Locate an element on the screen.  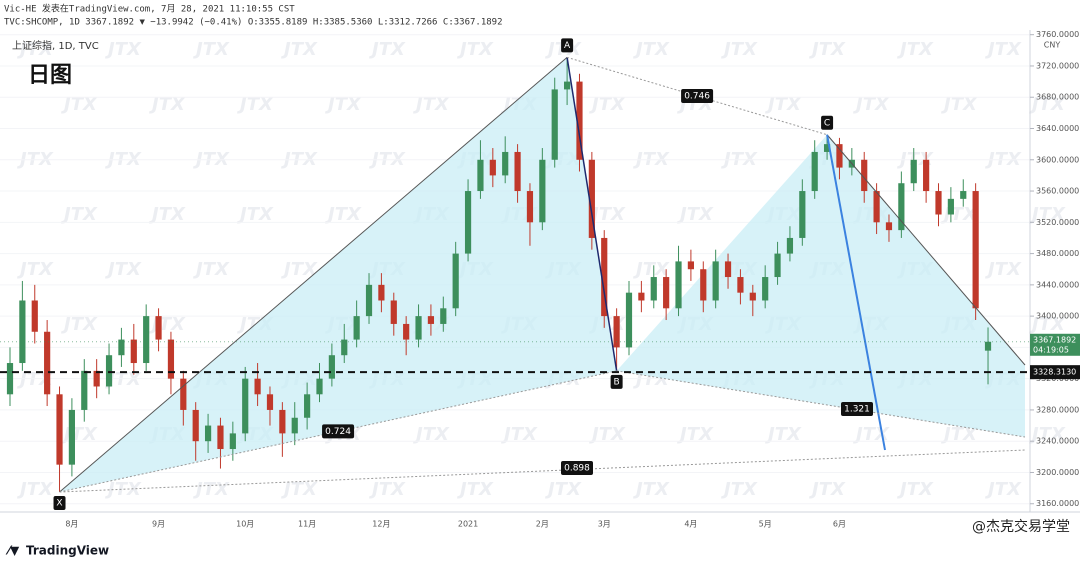
point-label: X is located at coordinates (59, 504).